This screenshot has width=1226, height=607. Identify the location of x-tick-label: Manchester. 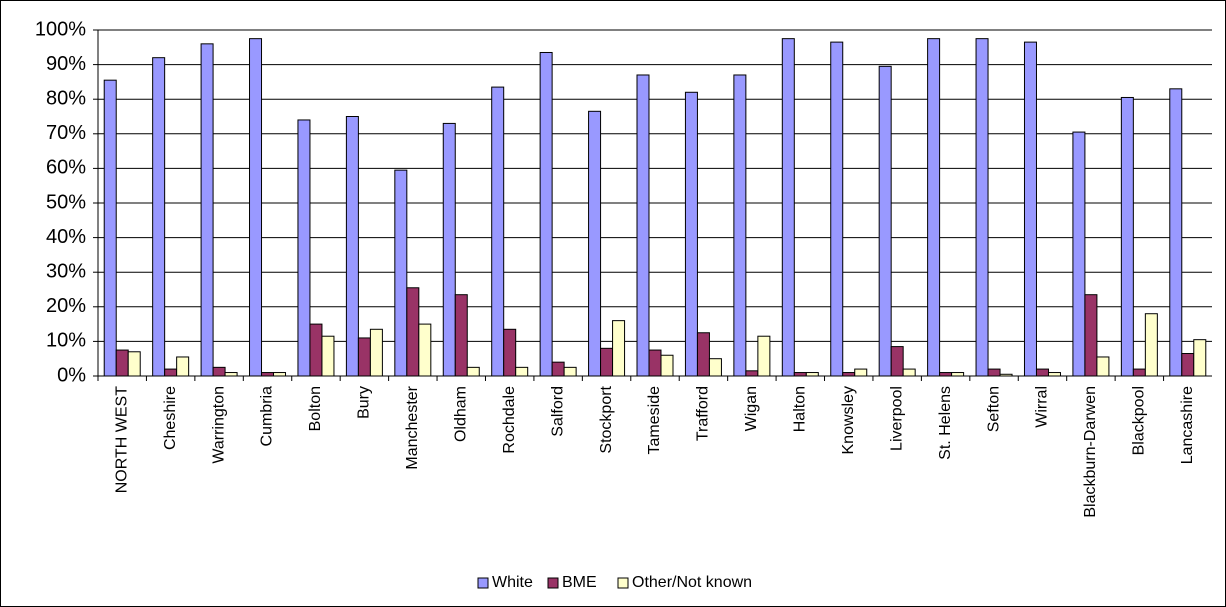
(412, 427).